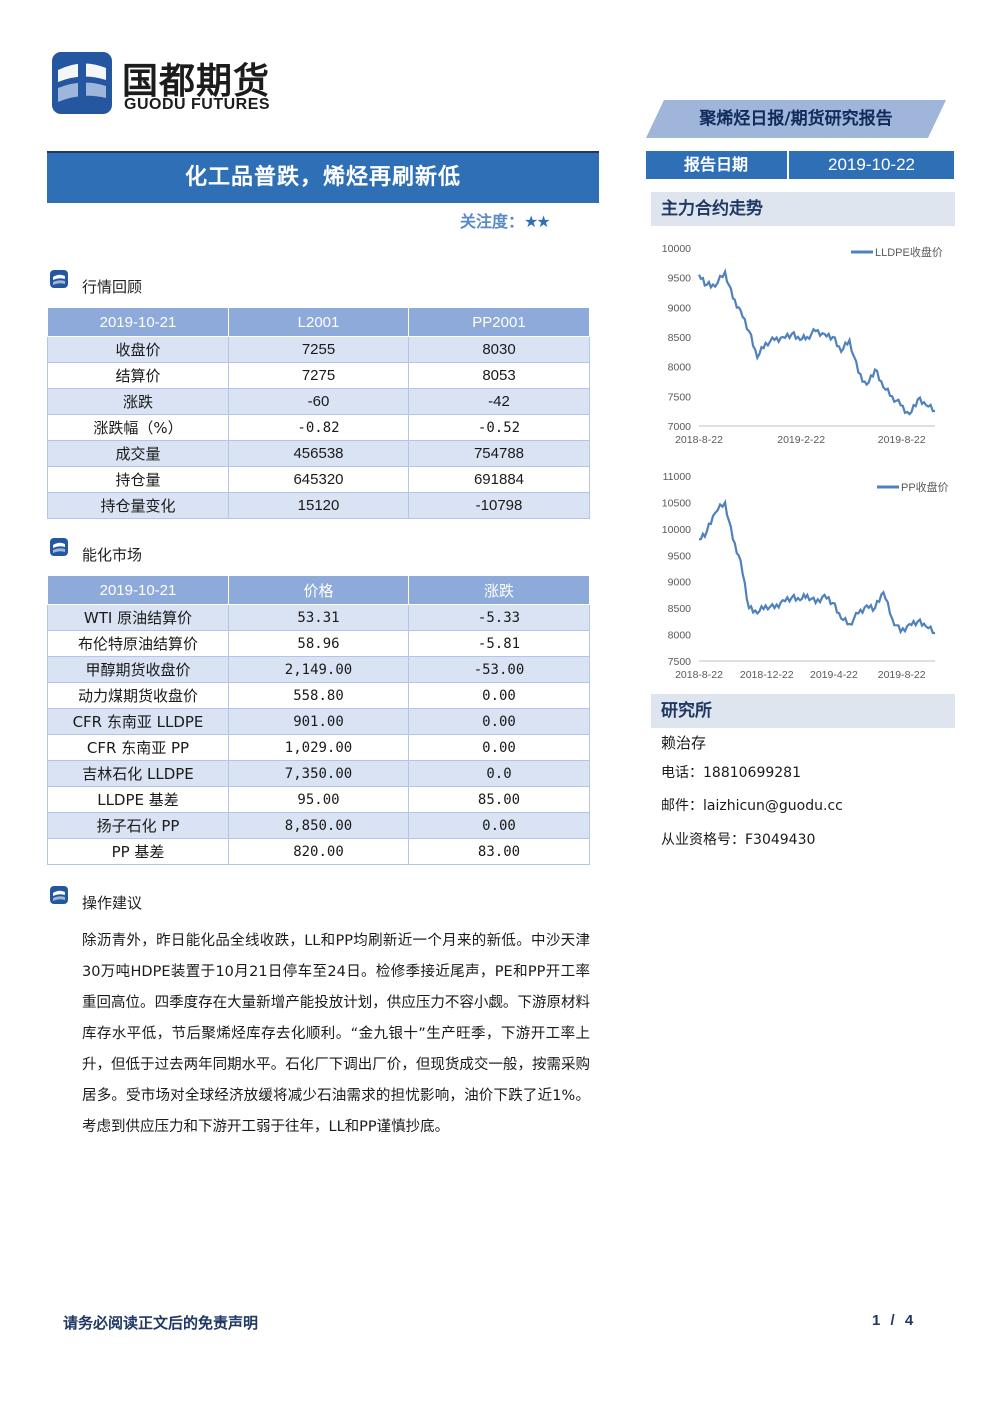 This screenshot has height=1403, width=992. What do you see at coordinates (318, 773) in the screenshot?
I see `cell: 7,350.00` at bounding box center [318, 773].